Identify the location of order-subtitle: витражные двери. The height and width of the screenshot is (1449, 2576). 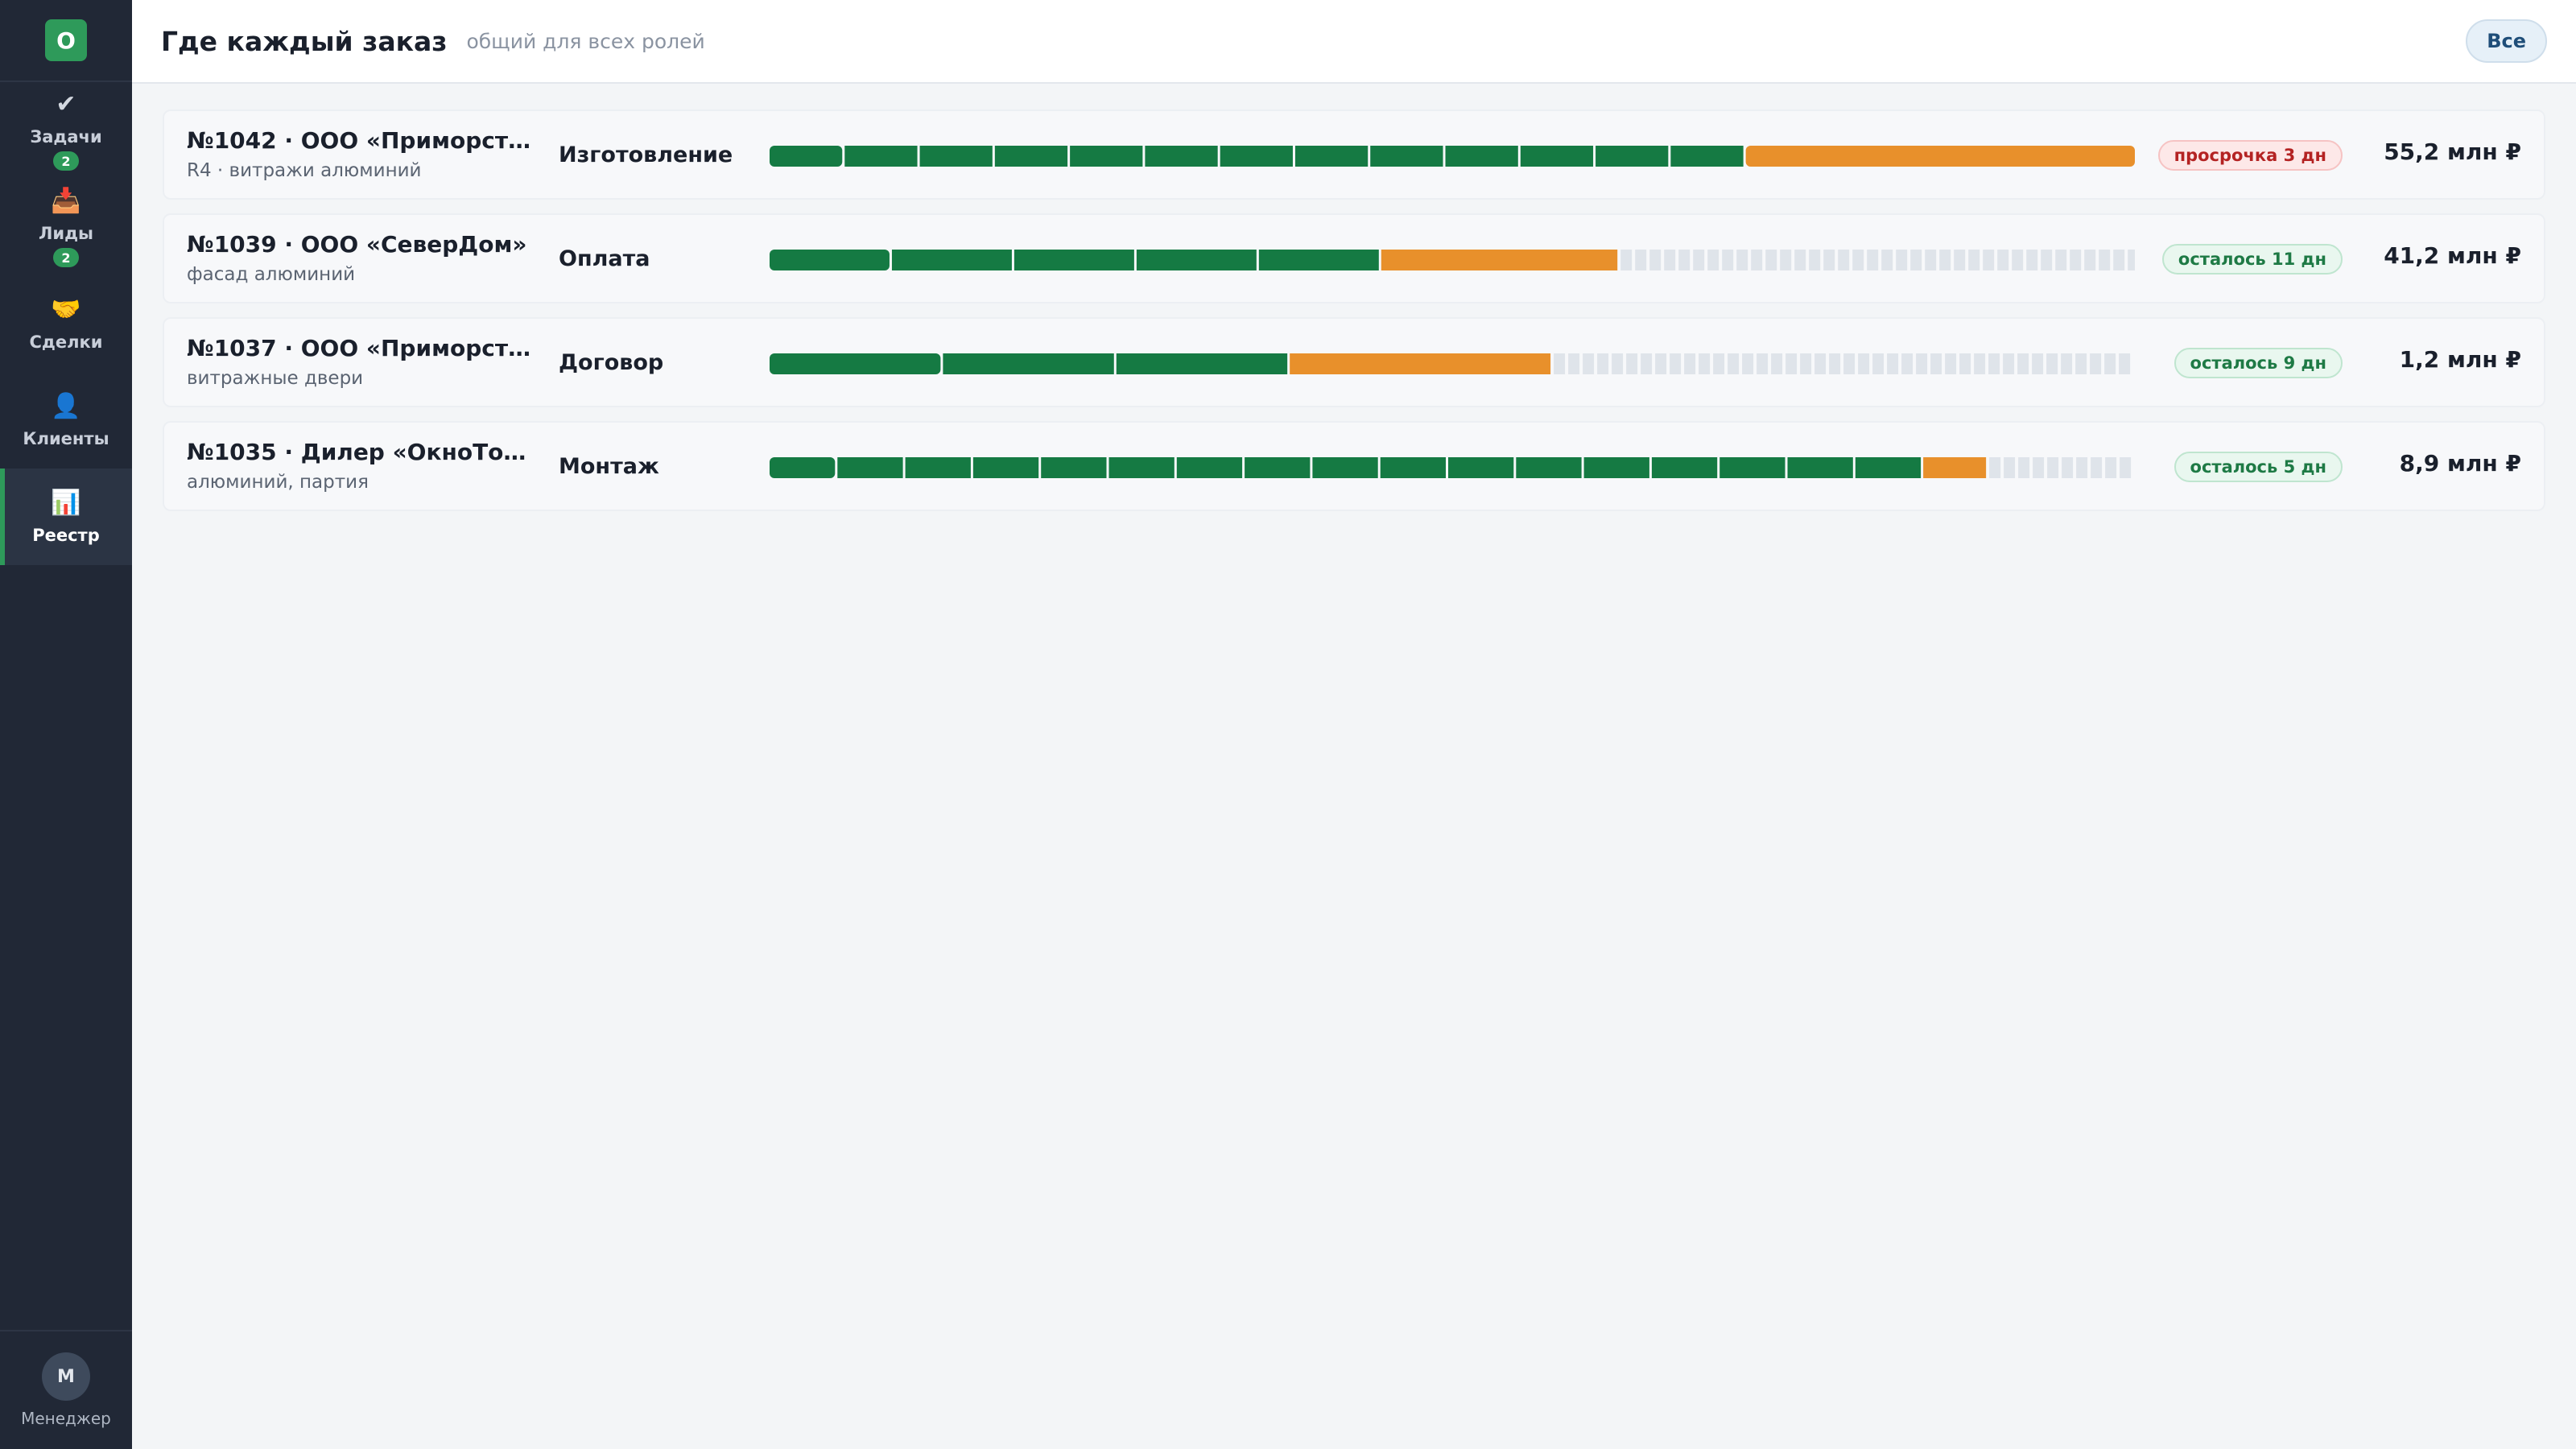
(275, 378).